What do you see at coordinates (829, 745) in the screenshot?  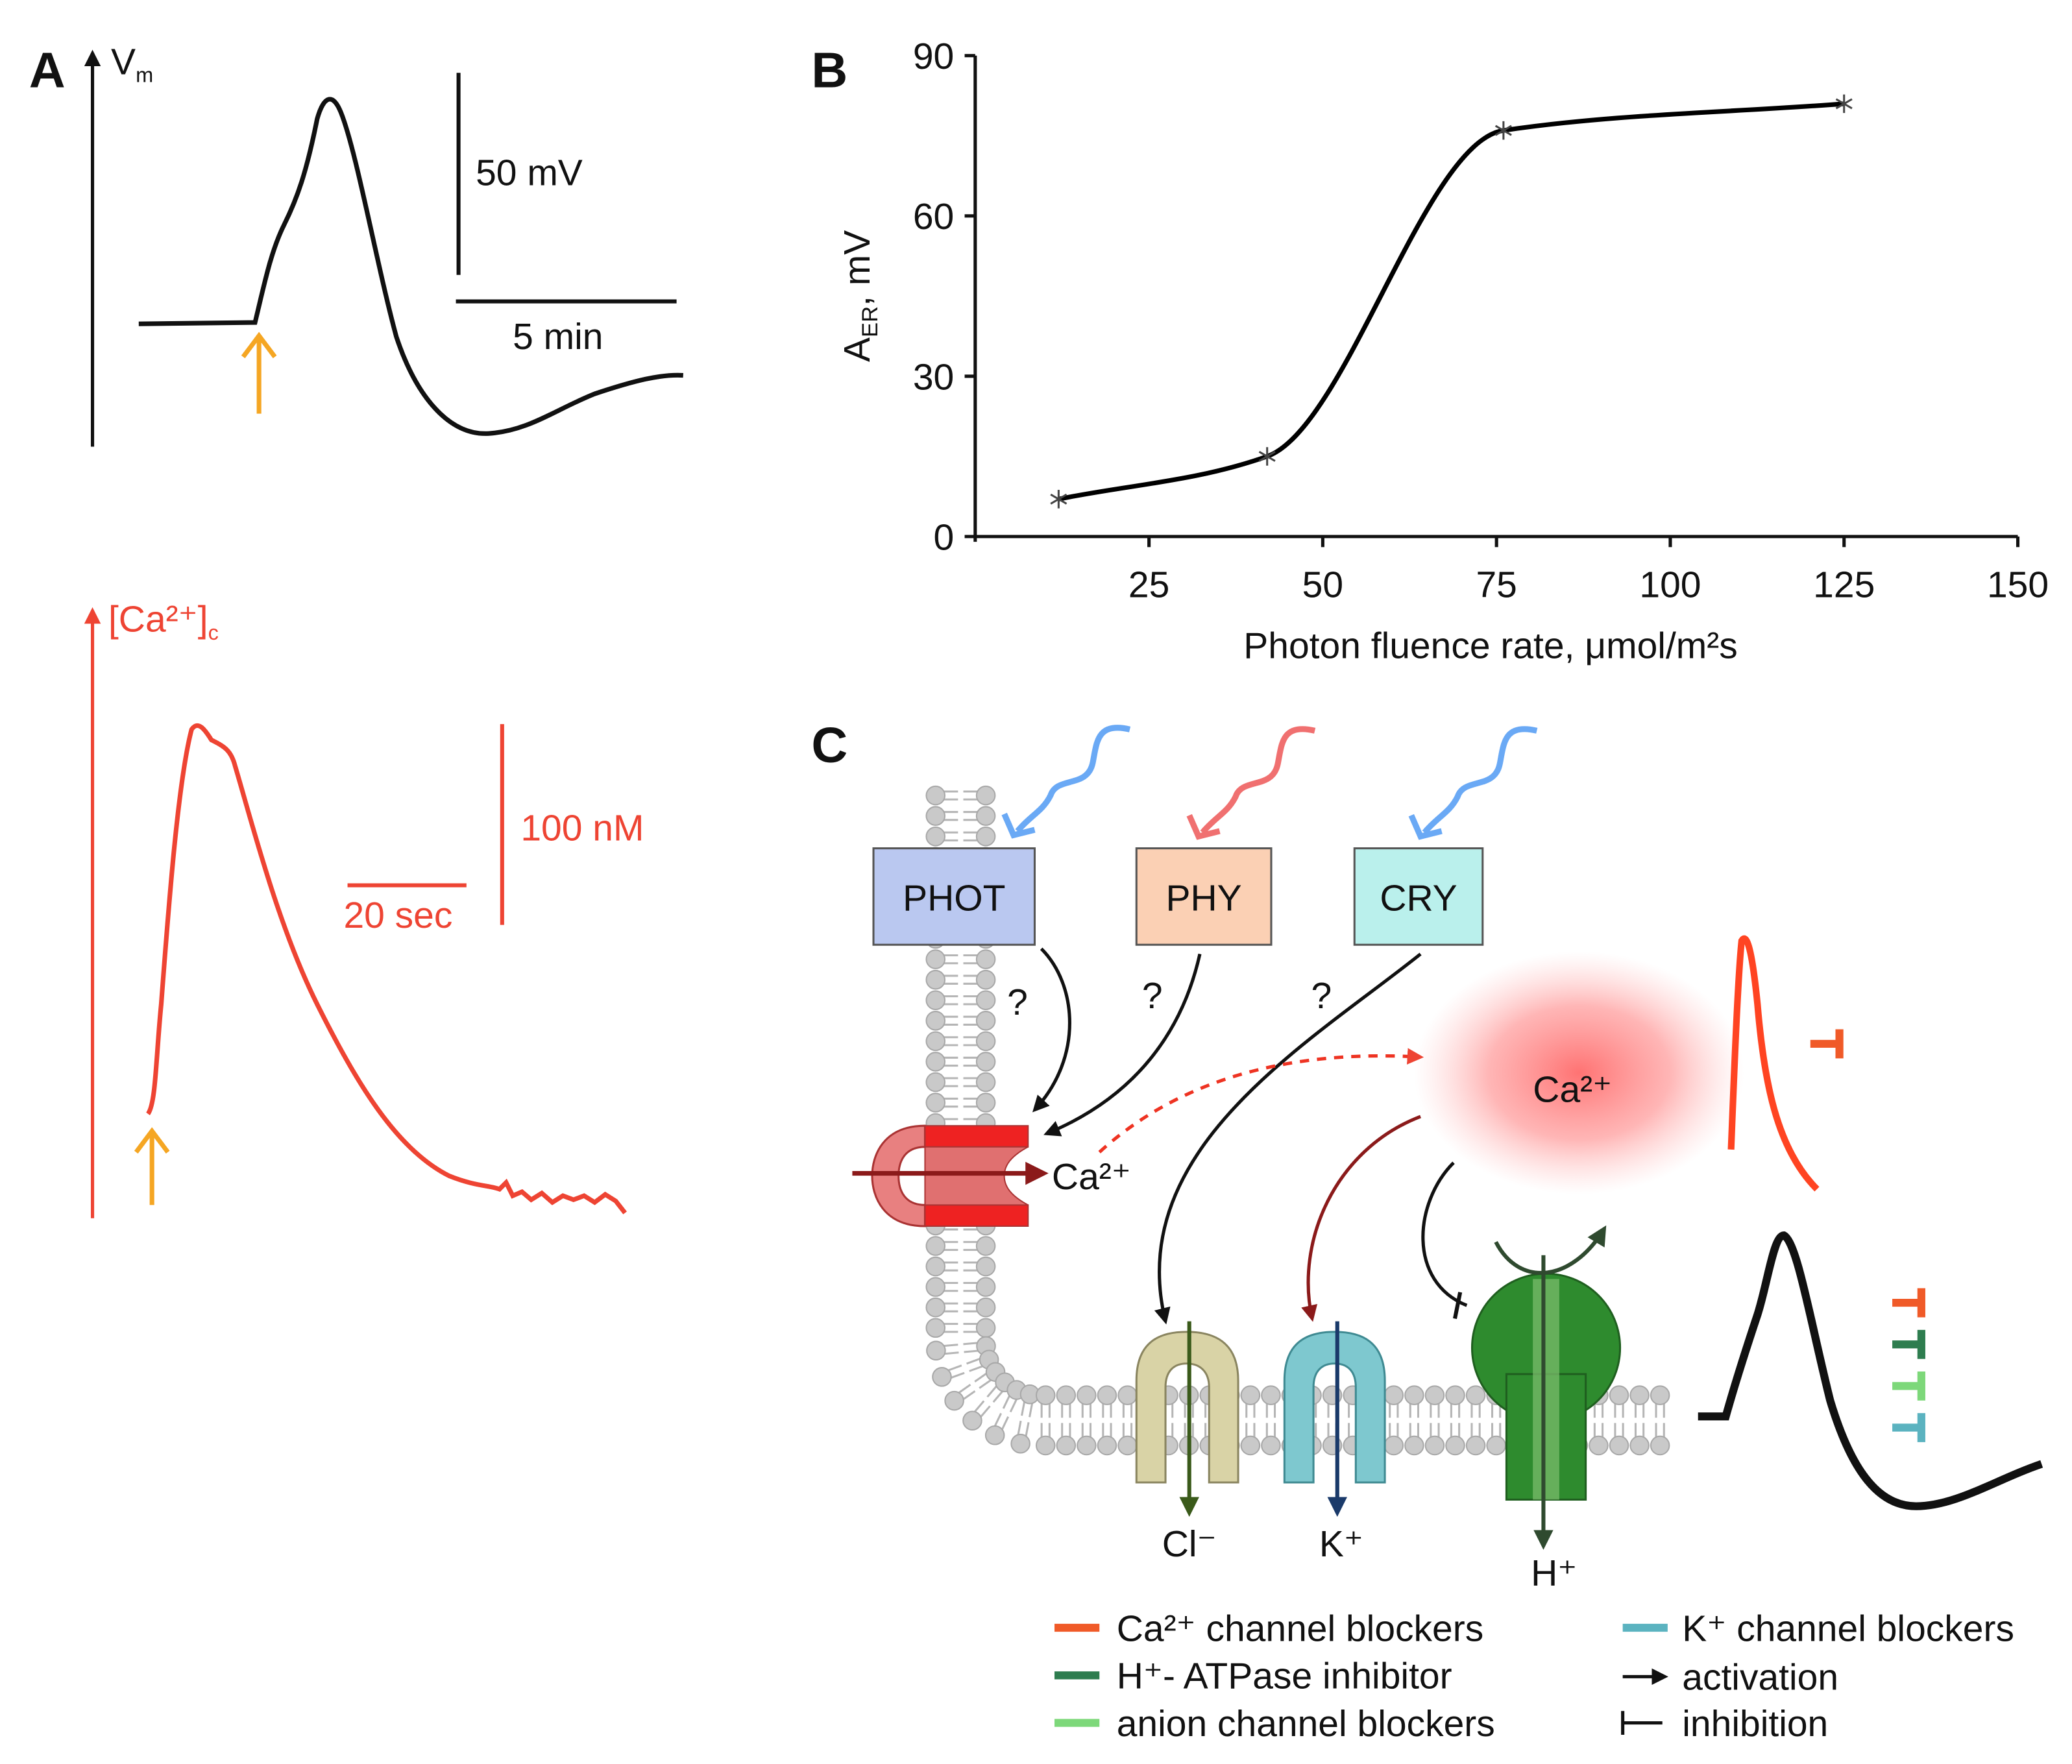 I see `panel-label: C` at bounding box center [829, 745].